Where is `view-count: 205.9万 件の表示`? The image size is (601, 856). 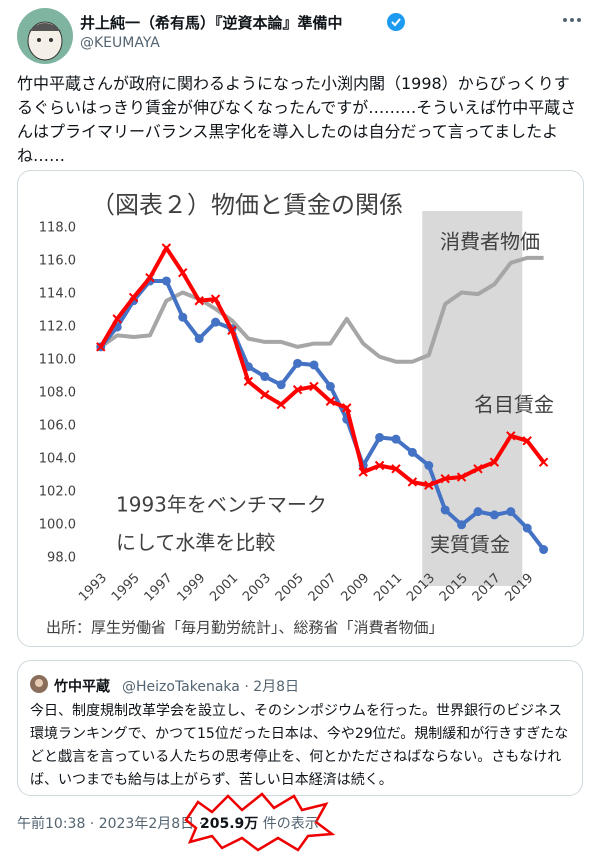 view-count: 205.9万 件の表示 is located at coordinates (259, 823).